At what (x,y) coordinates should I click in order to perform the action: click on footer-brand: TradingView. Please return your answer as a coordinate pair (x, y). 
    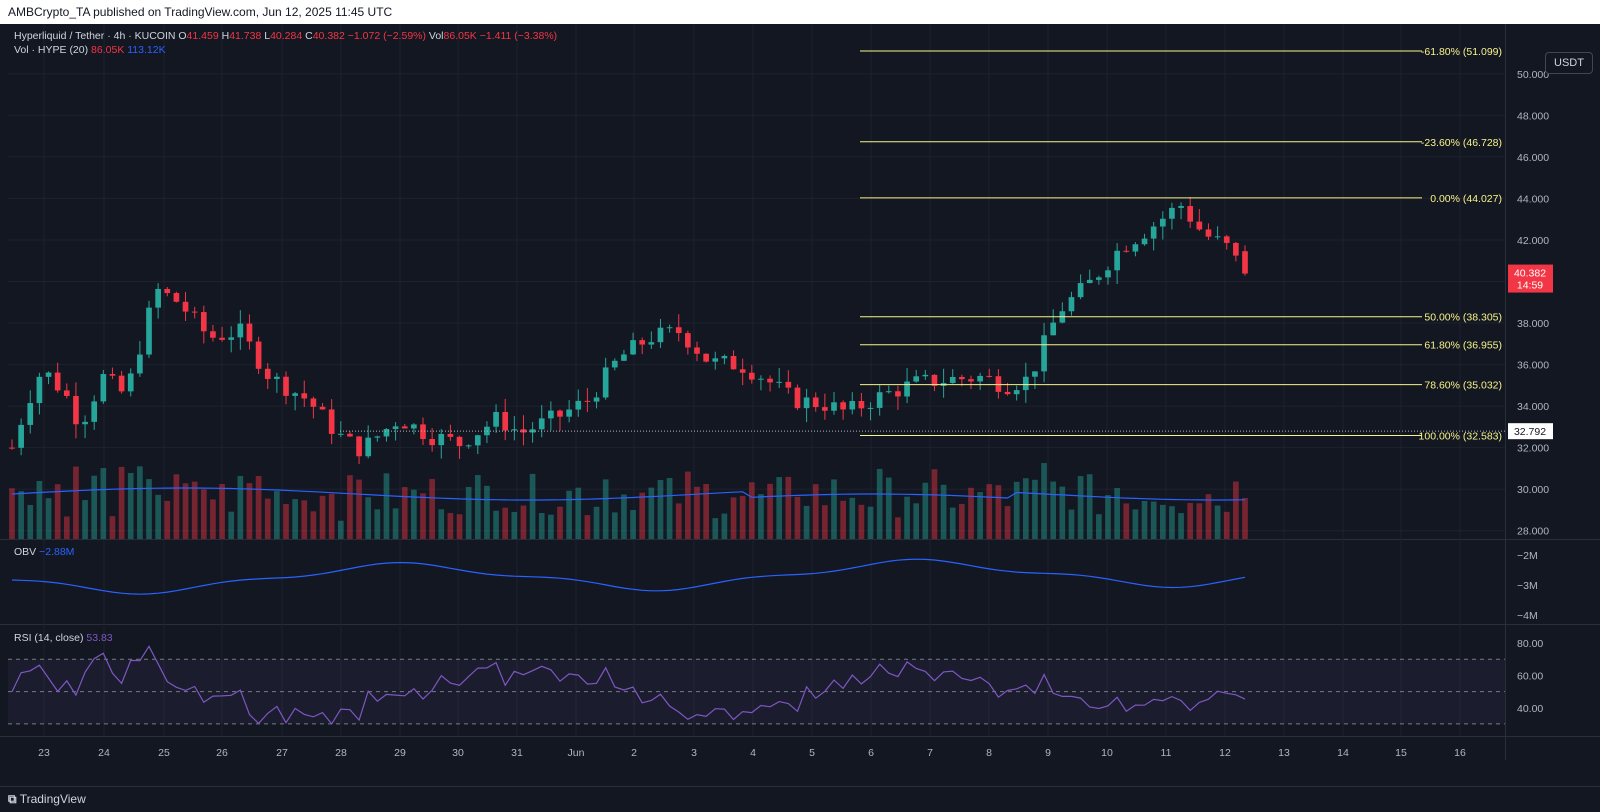
    Looking at the image, I should click on (52, 799).